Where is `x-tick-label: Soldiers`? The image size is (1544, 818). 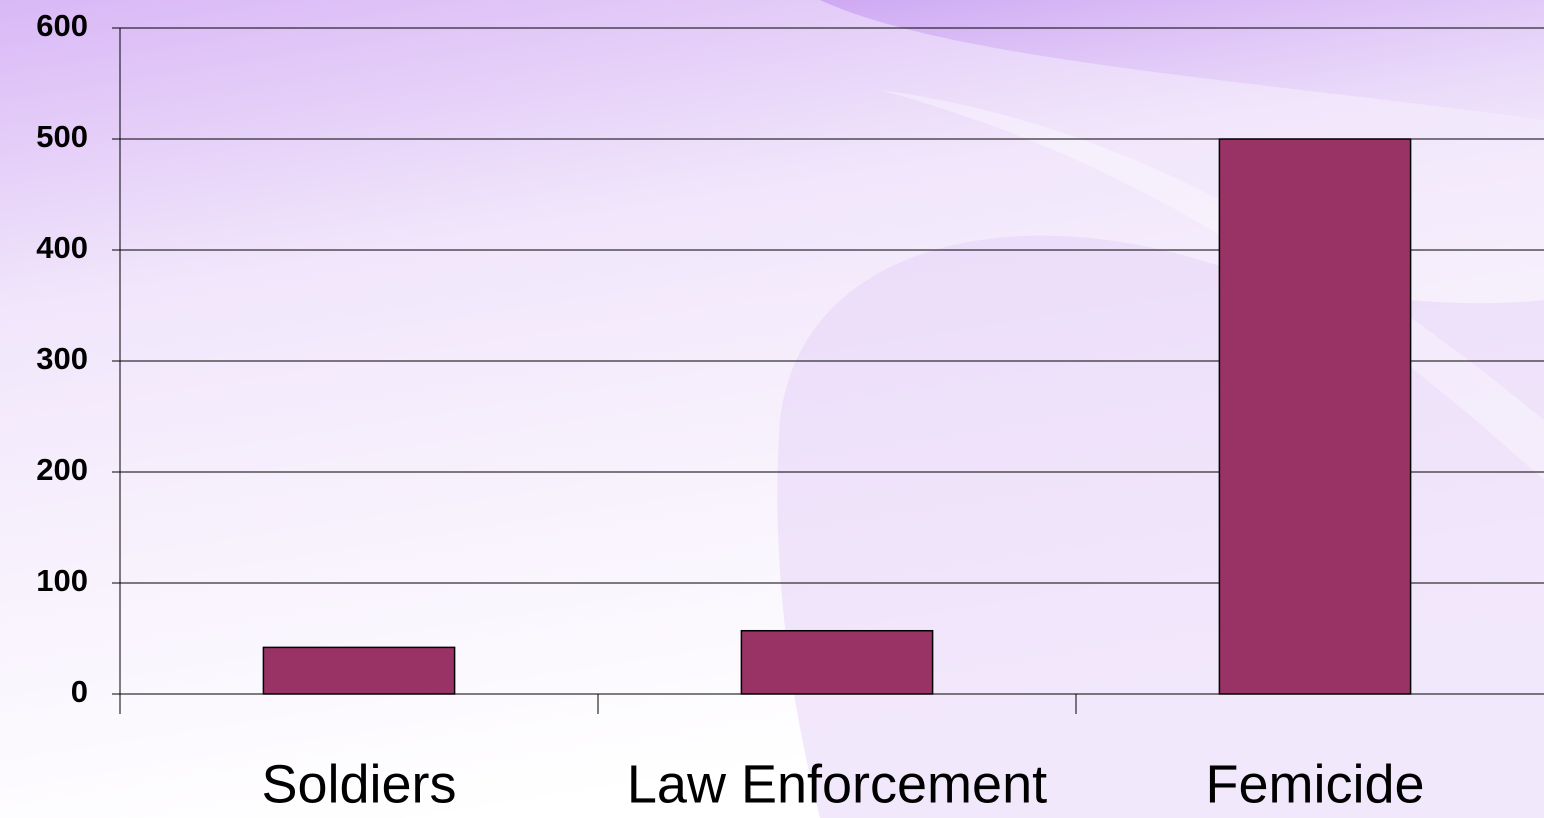
x-tick-label: Soldiers is located at coordinates (358, 784).